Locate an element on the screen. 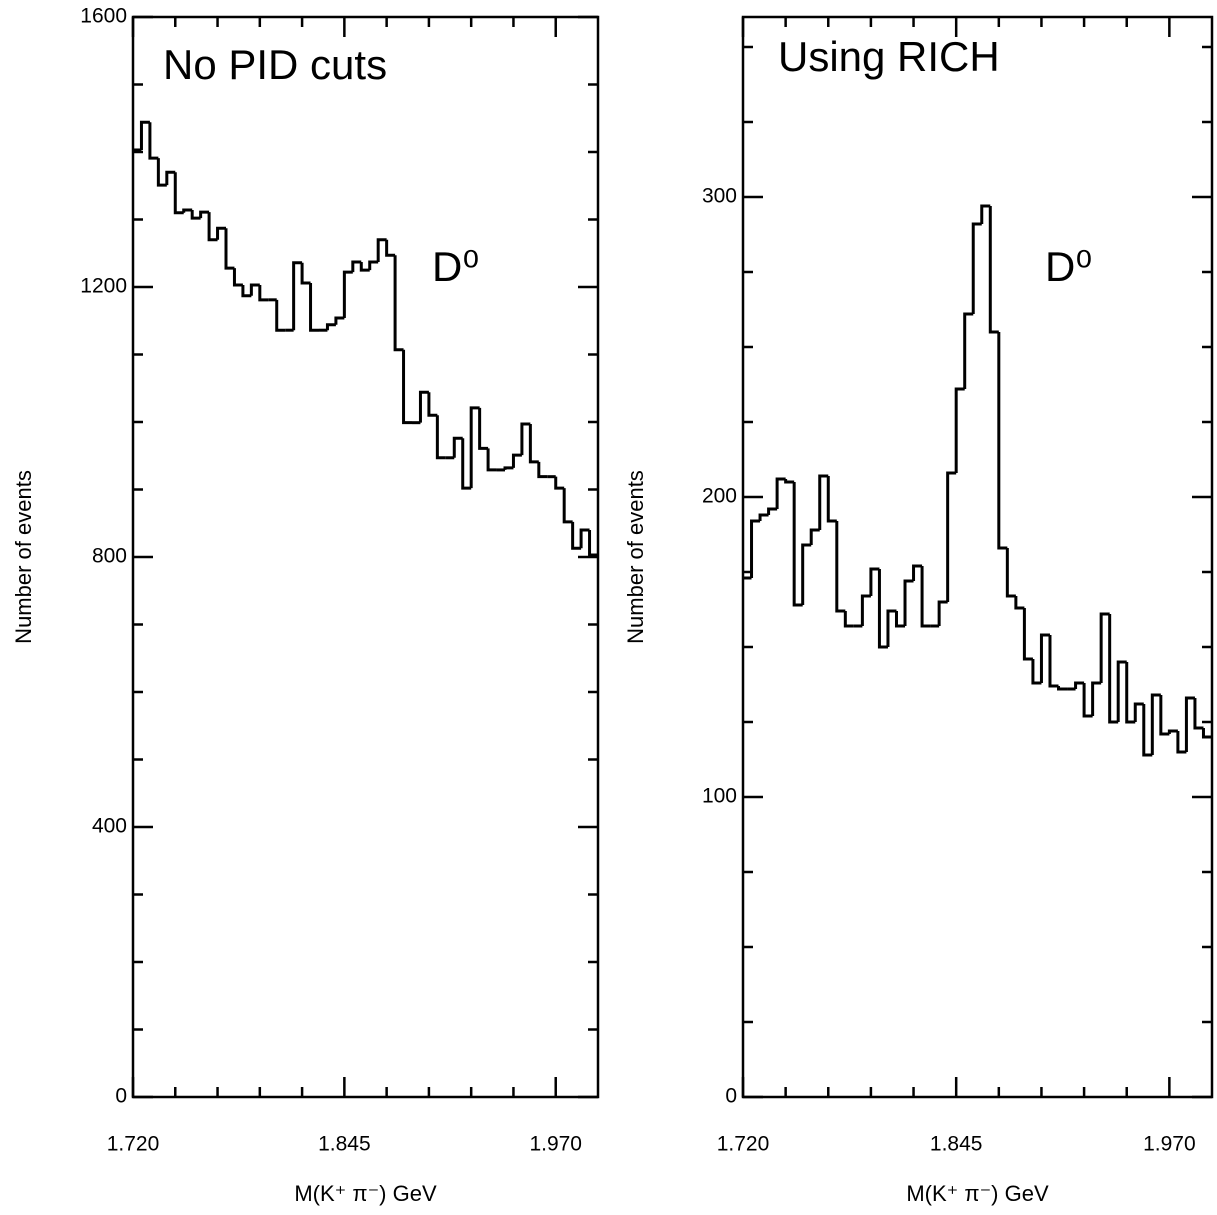 This screenshot has width=1217, height=1215. y-tick-label: 400 is located at coordinates (109, 826).